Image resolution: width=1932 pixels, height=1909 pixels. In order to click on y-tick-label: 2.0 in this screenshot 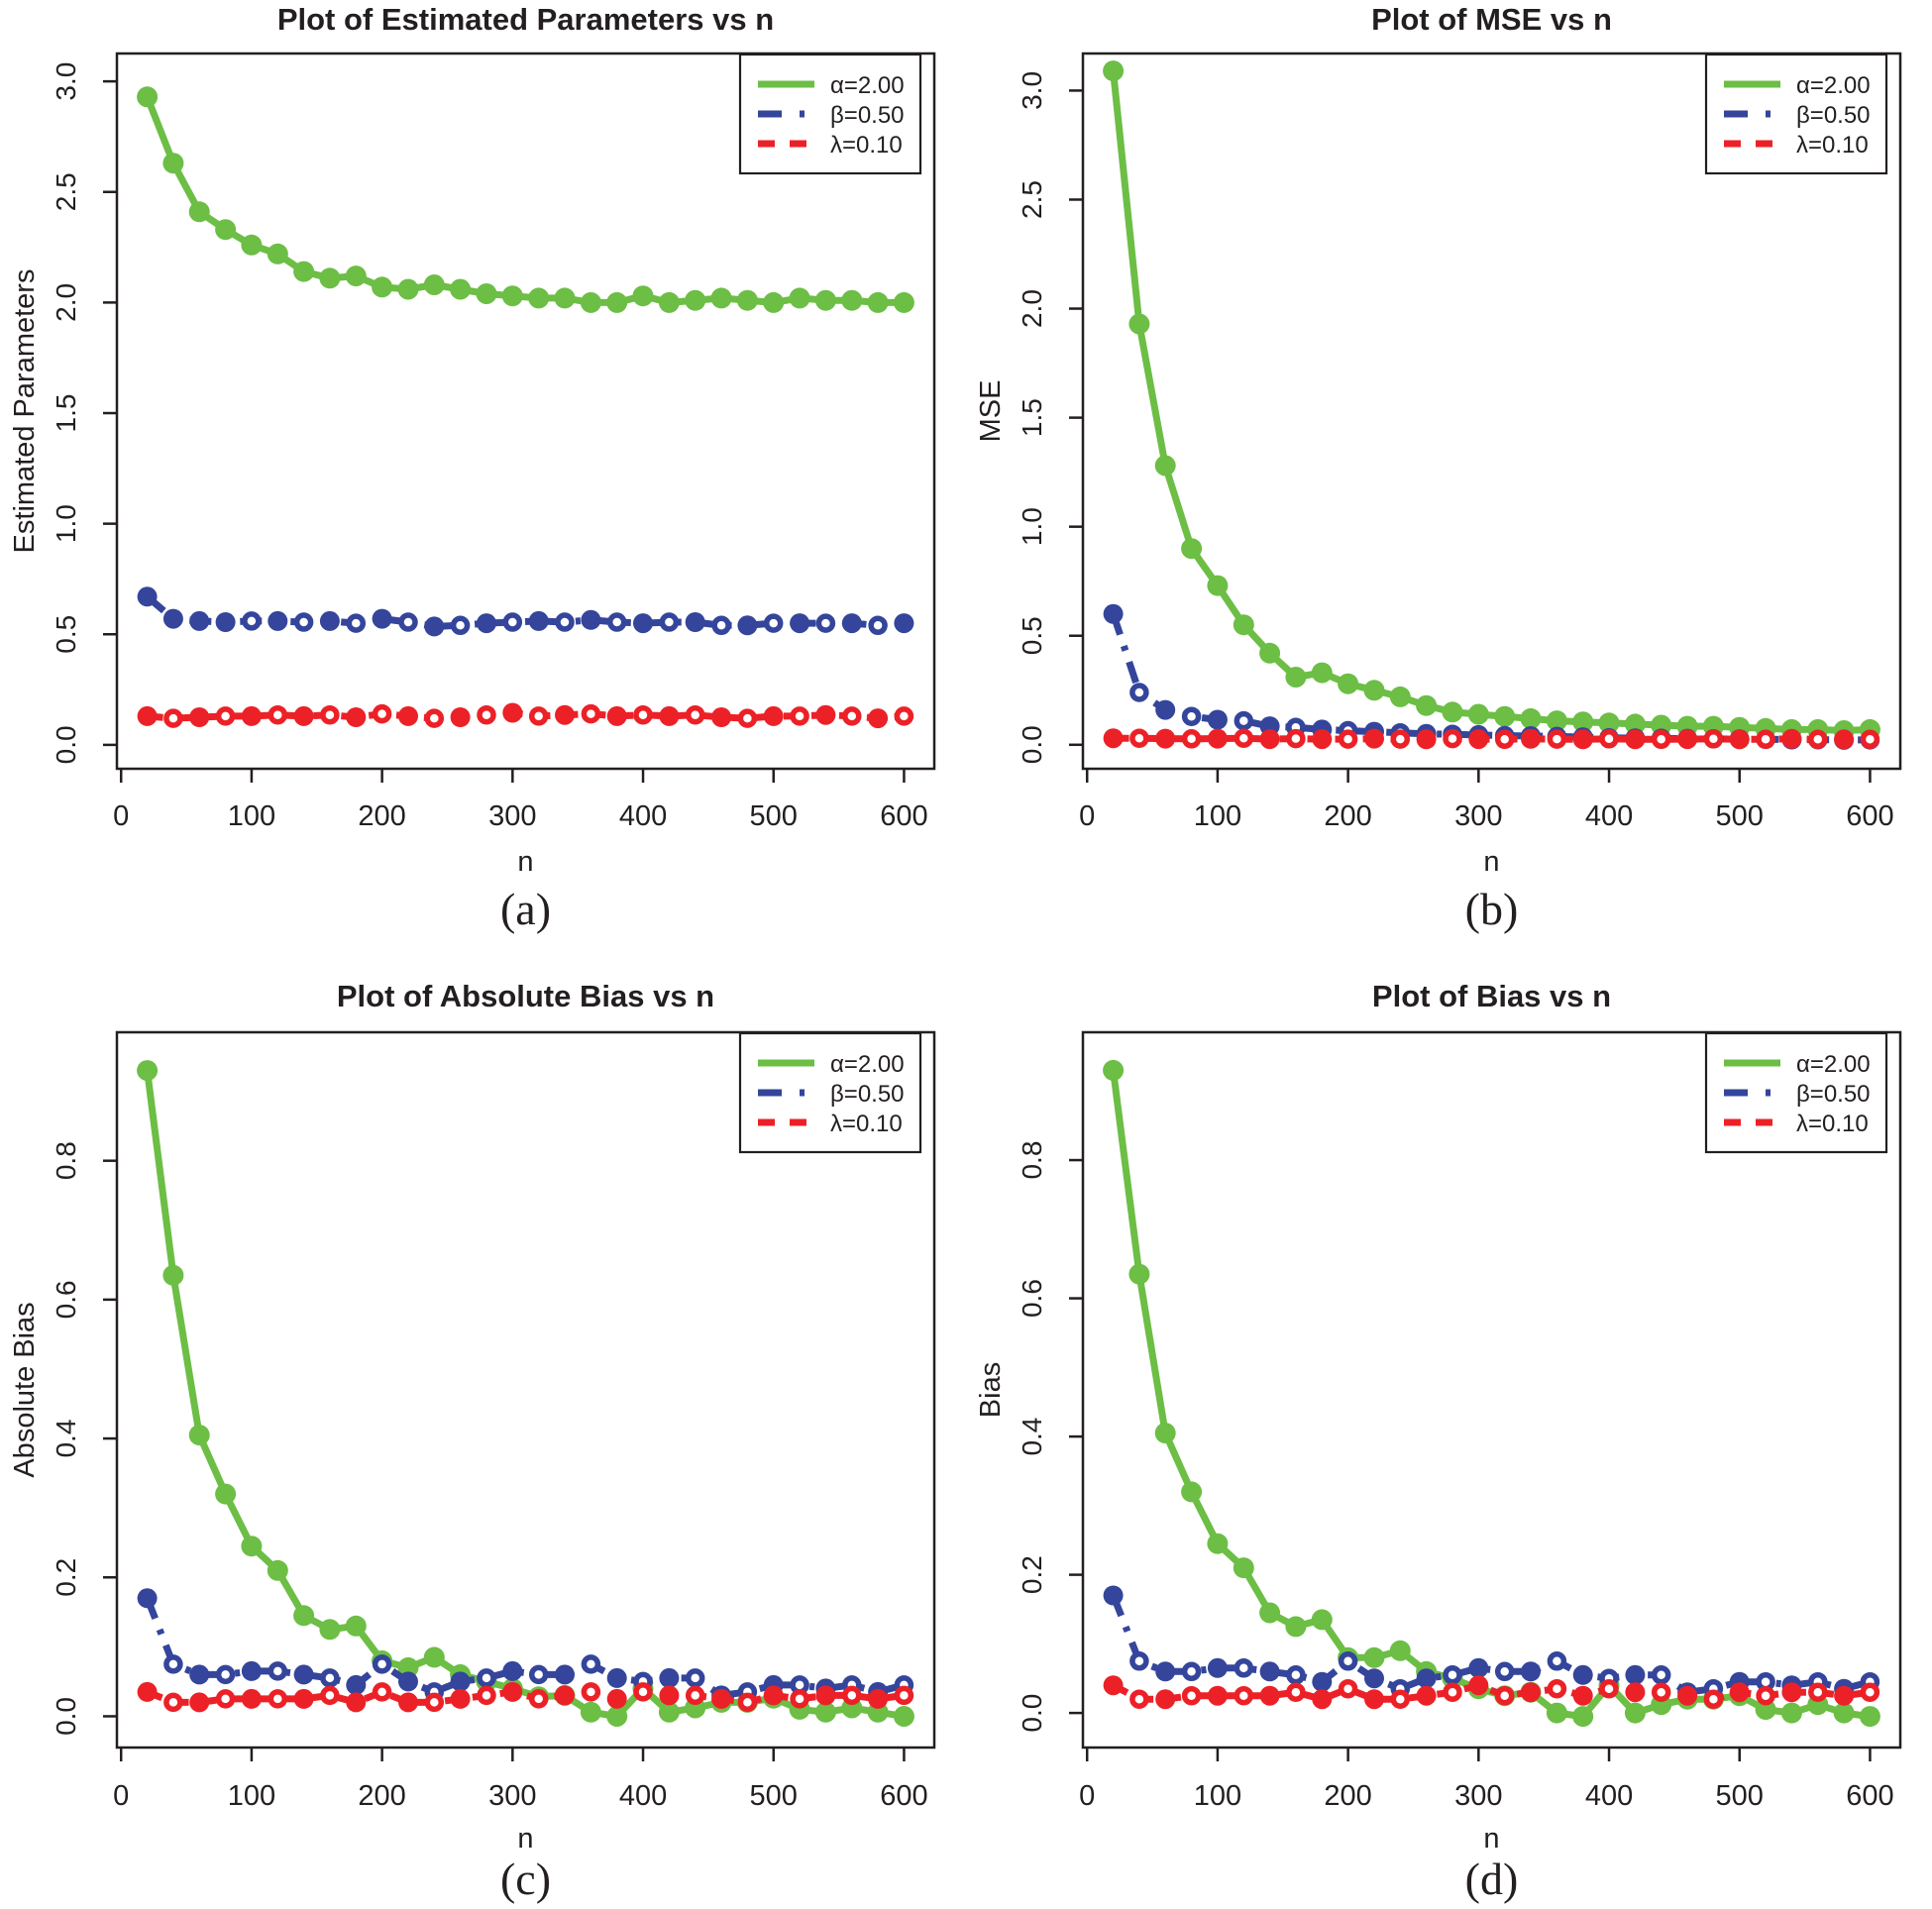, I will do `click(1032, 308)`.